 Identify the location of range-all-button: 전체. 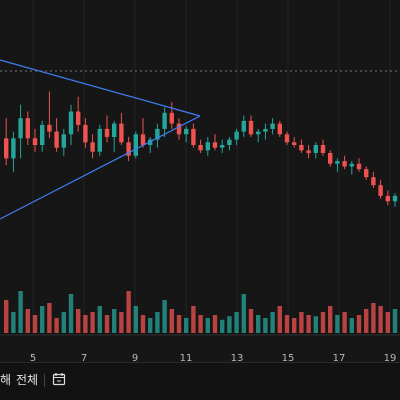
(27, 380).